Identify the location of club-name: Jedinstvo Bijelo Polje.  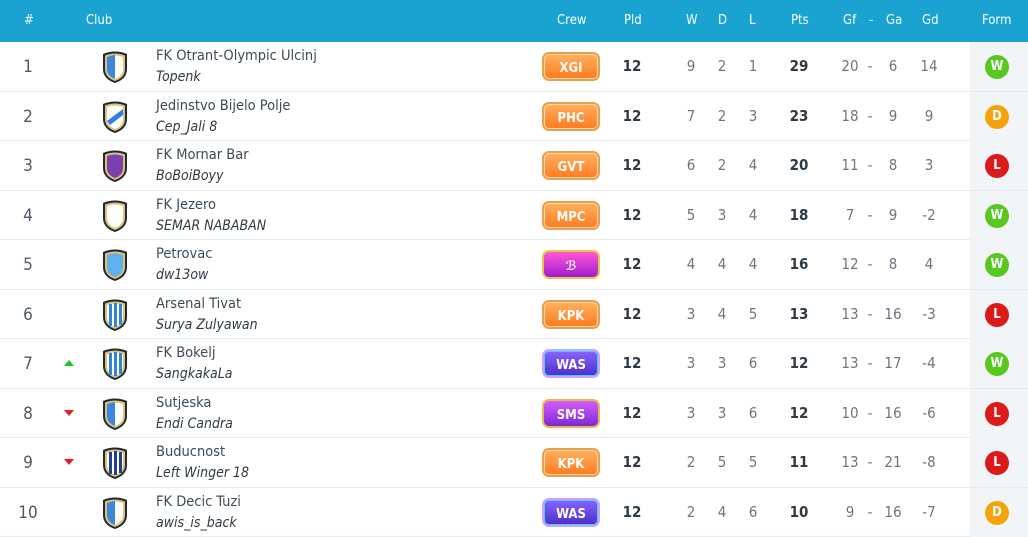
(223, 106).